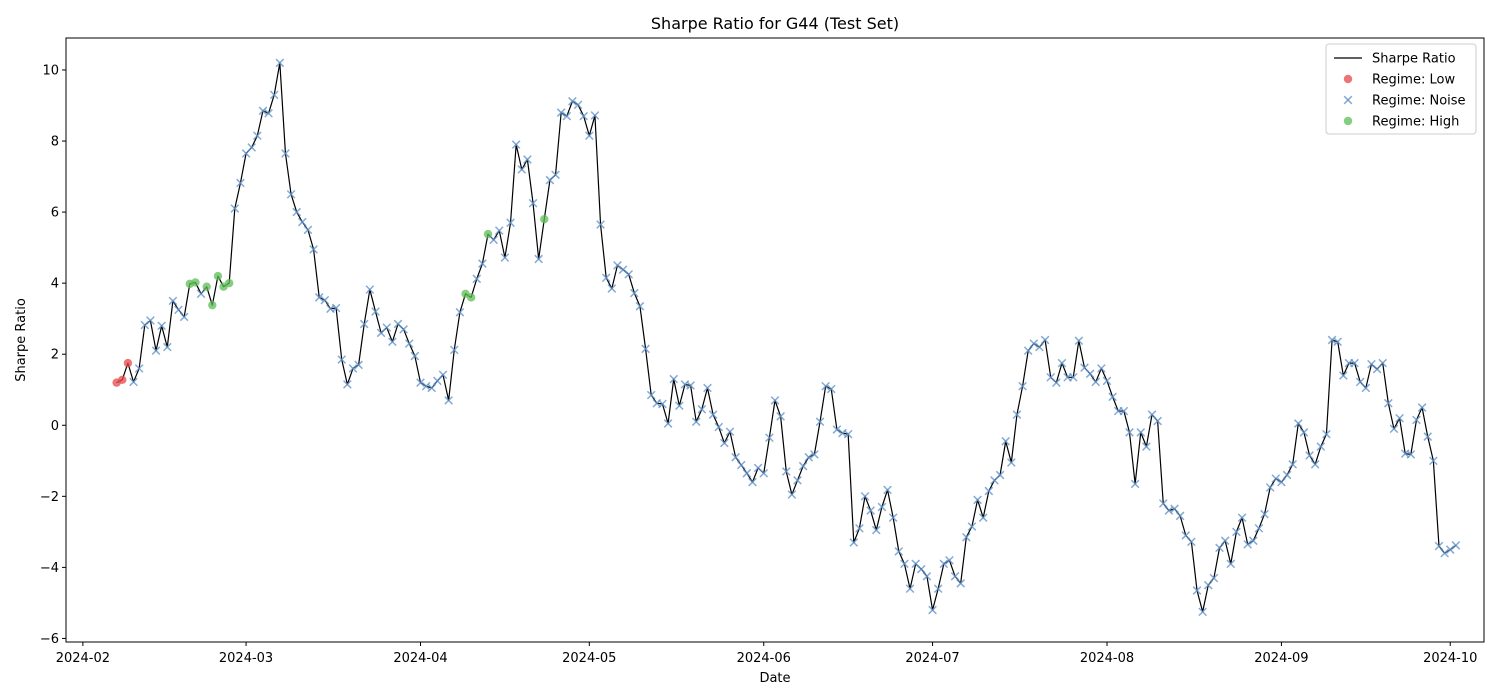  Describe the element at coordinates (1281, 658) in the screenshot. I see `x-tick-label: 2024-09` at that location.